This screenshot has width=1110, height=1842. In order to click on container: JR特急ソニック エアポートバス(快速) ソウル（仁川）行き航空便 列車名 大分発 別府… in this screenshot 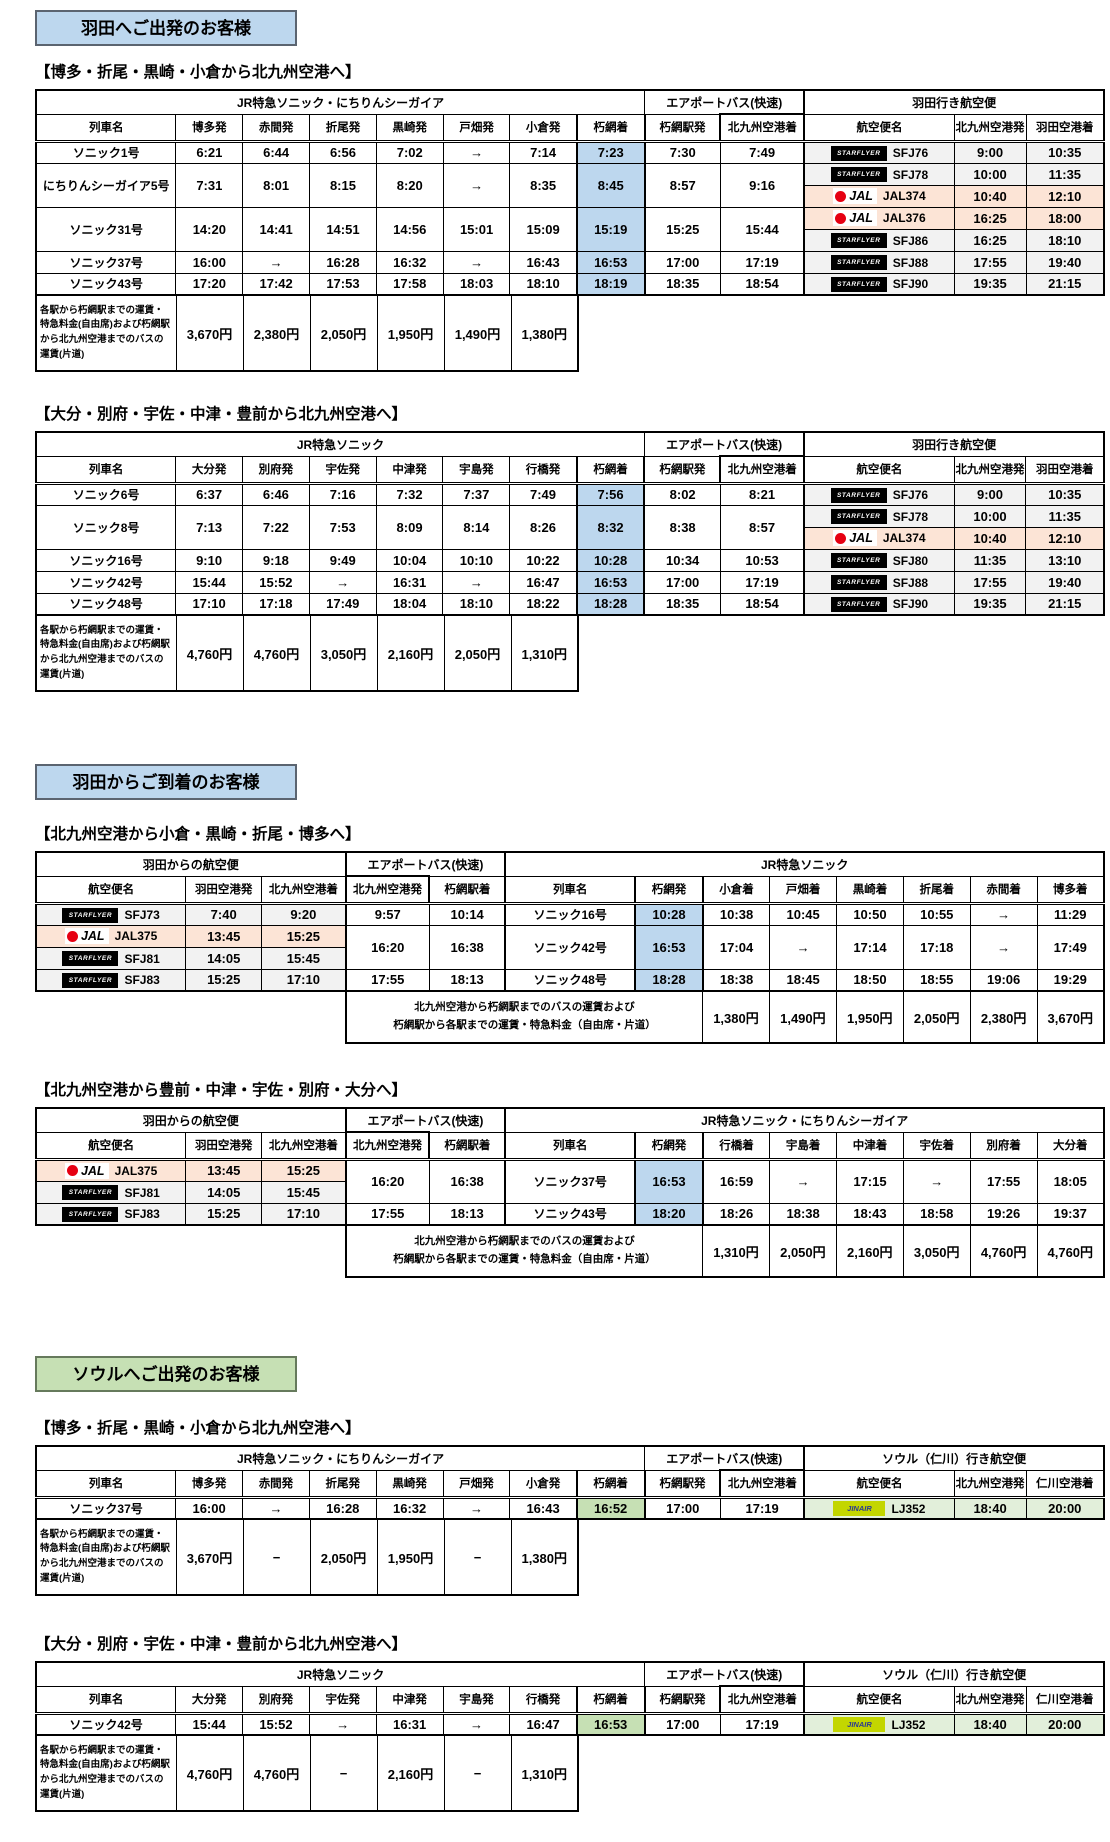, I will do `click(570, 1698)`.